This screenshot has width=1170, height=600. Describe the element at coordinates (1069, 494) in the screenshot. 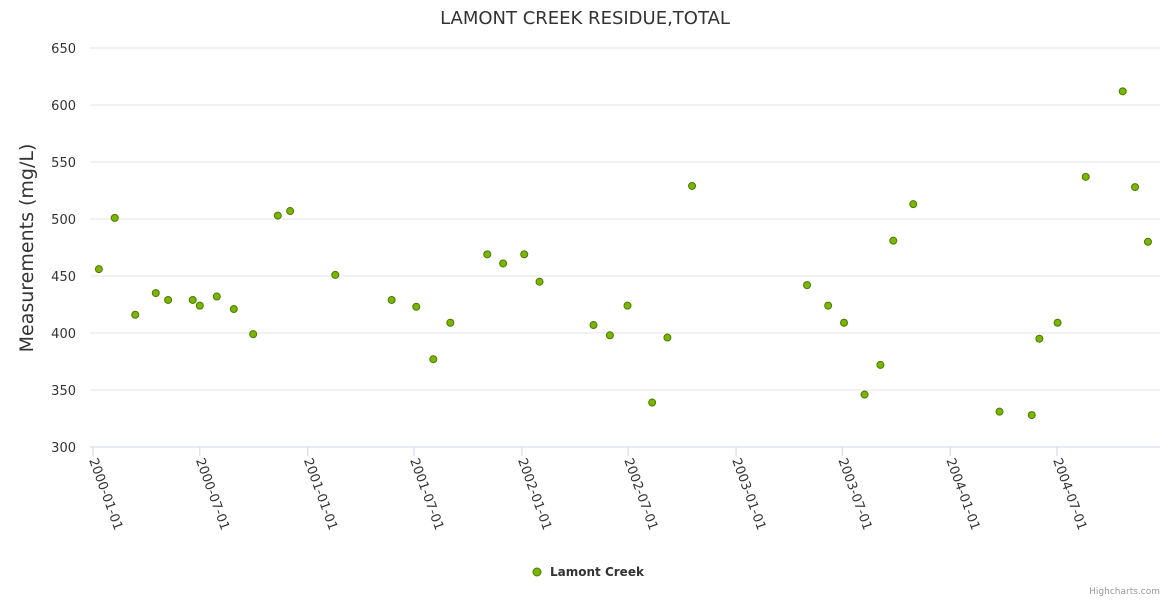

I see `x-tick-label: 2004-07-01` at that location.